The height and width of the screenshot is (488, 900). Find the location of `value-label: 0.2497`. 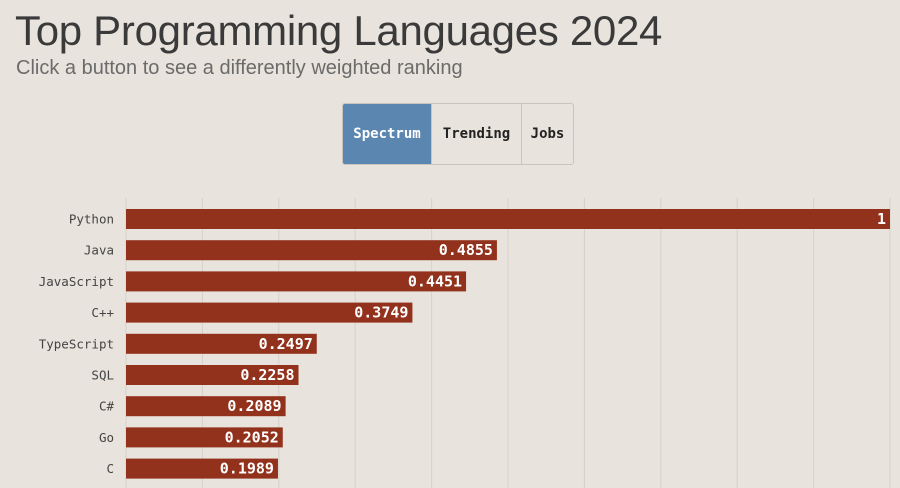

value-label: 0.2497 is located at coordinates (286, 344).